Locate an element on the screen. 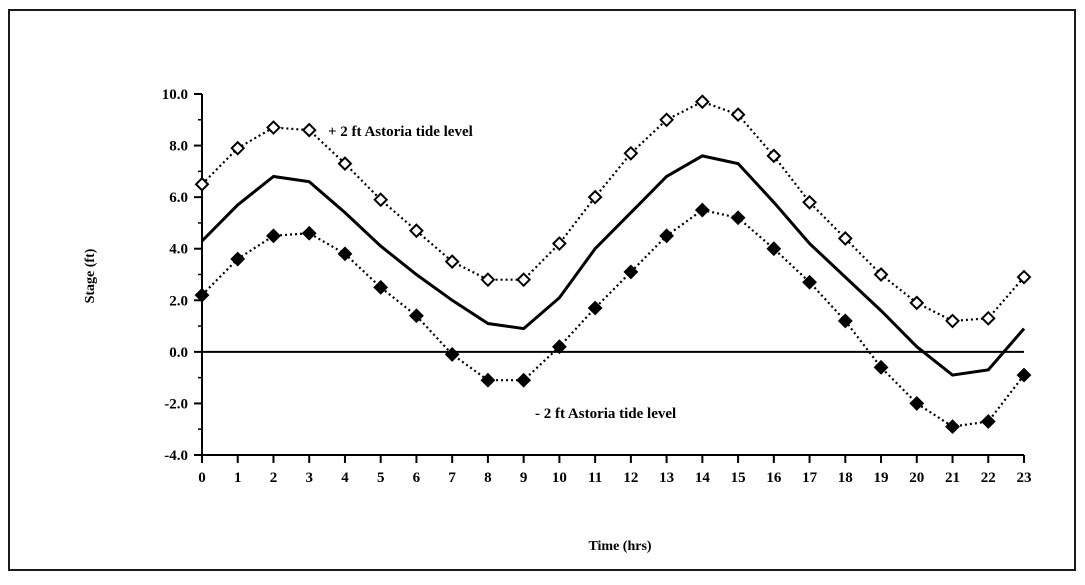 The image size is (1085, 585). y-tick-label: 8.0 is located at coordinates (178, 147).